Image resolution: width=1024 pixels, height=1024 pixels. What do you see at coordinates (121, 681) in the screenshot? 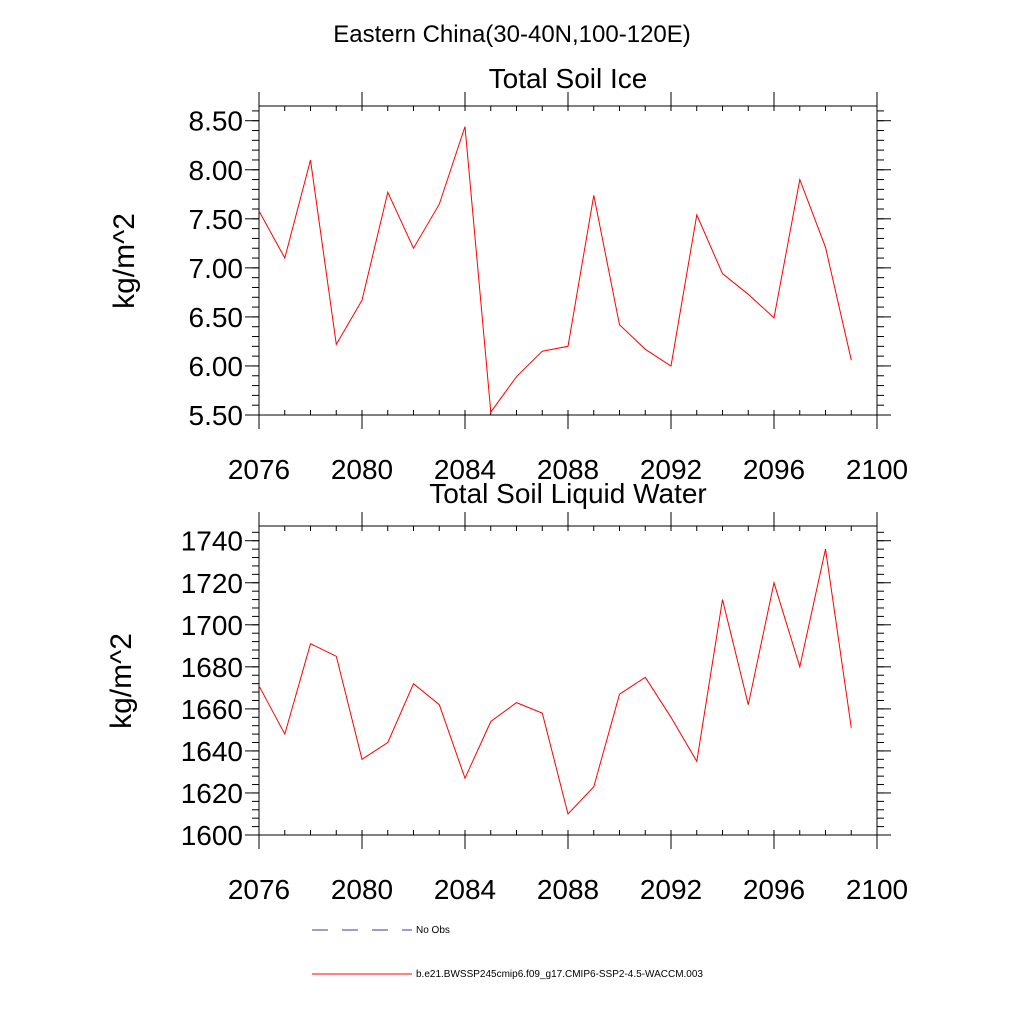
I see `soil-liquid-water-ylabel: kg/m^2` at bounding box center [121, 681].